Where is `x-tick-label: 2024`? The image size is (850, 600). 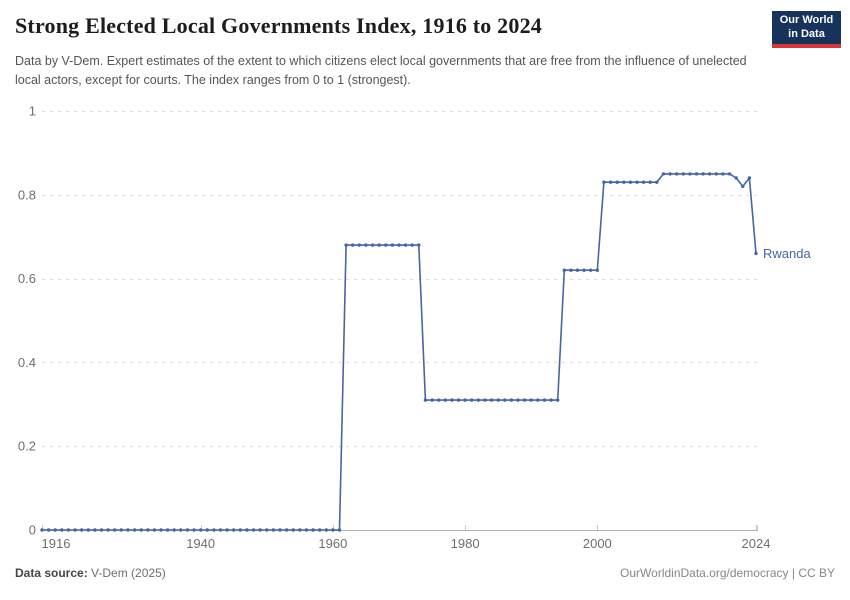
x-tick-label: 2024 is located at coordinates (756, 543).